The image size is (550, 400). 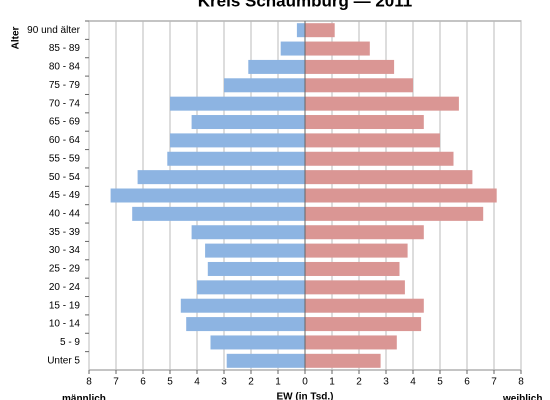 What do you see at coordinates (65, 324) in the screenshot?
I see `y-tick-label: 10 - 14` at bounding box center [65, 324].